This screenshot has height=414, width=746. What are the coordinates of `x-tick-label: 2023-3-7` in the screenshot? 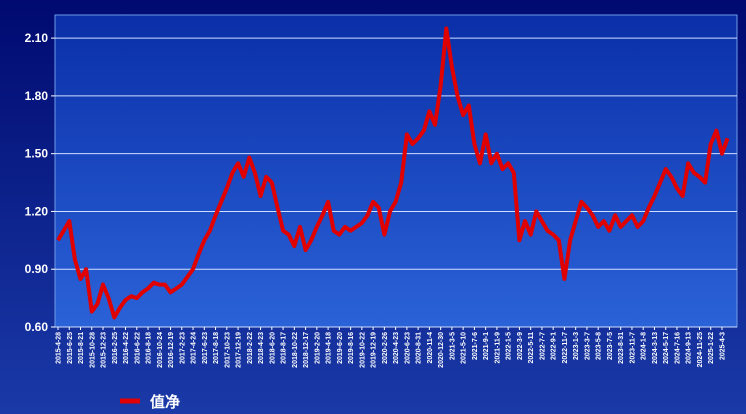 It's located at (587, 346).